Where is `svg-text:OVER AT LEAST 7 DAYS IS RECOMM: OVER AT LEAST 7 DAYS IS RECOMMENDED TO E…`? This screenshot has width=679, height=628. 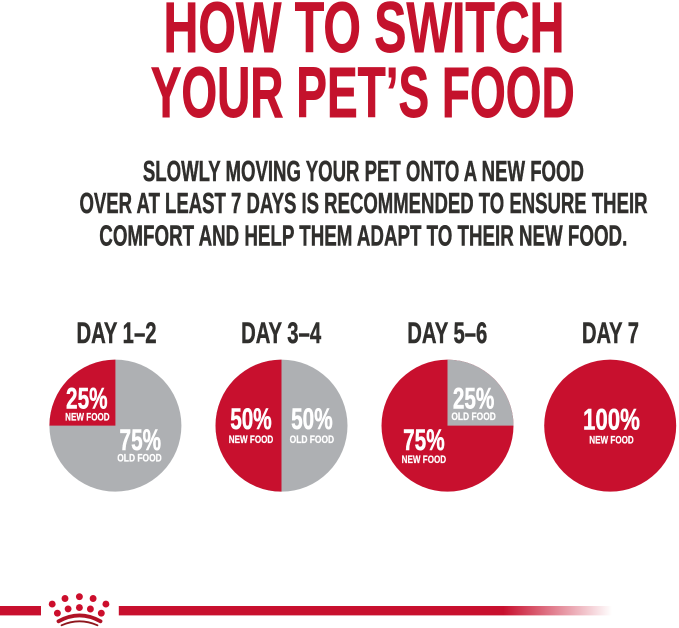
svg-text:OVER AT LEAST 7 DAYS IS RECOMM: OVER AT LEAST 7 DAYS IS RECOMMENDED TO E… is located at coordinates (364, 204).